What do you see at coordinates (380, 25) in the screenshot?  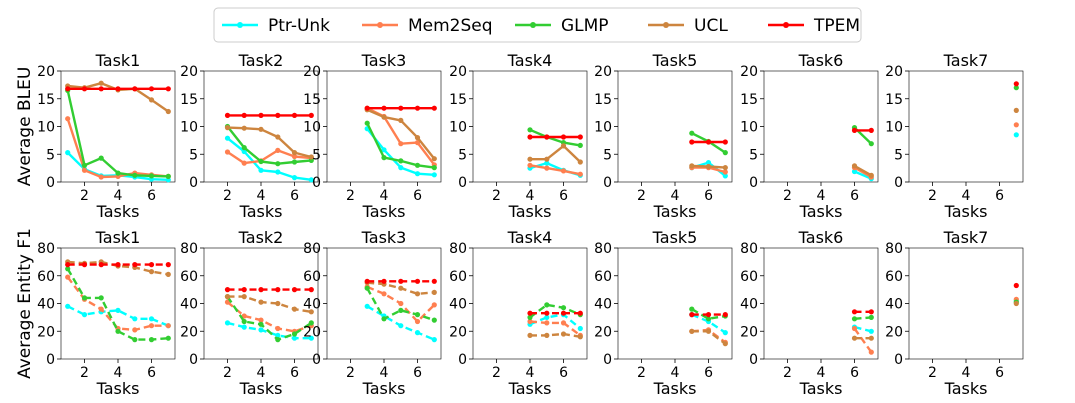 I see `legend-marker-mem2seq` at bounding box center [380, 25].